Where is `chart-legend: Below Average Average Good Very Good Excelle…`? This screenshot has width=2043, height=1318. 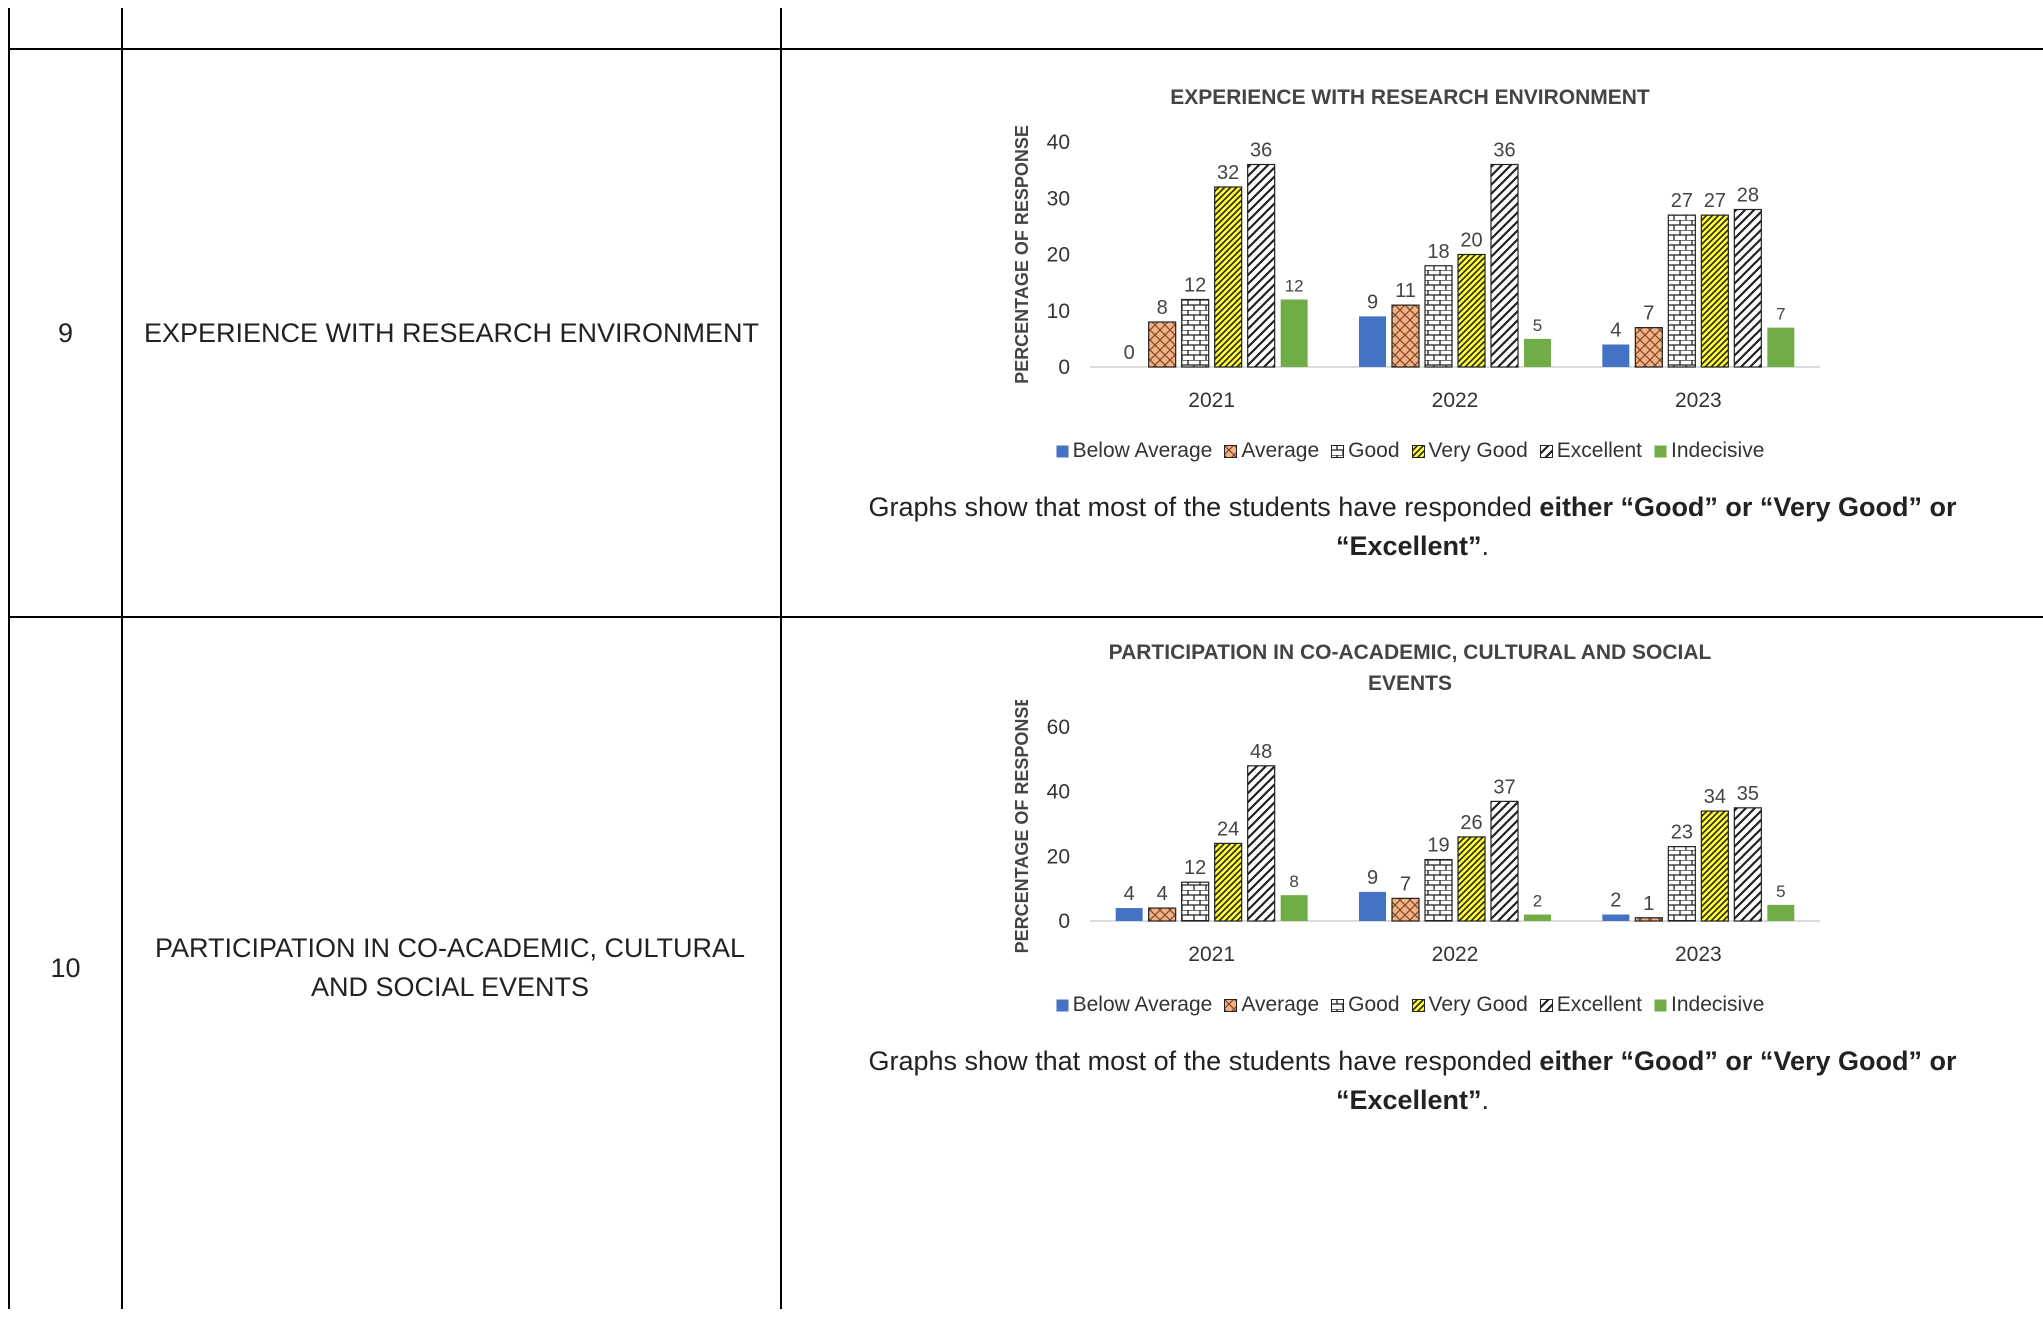
chart-legend: Below Average Average Good Very Good Excelle… is located at coordinates (1410, 451).